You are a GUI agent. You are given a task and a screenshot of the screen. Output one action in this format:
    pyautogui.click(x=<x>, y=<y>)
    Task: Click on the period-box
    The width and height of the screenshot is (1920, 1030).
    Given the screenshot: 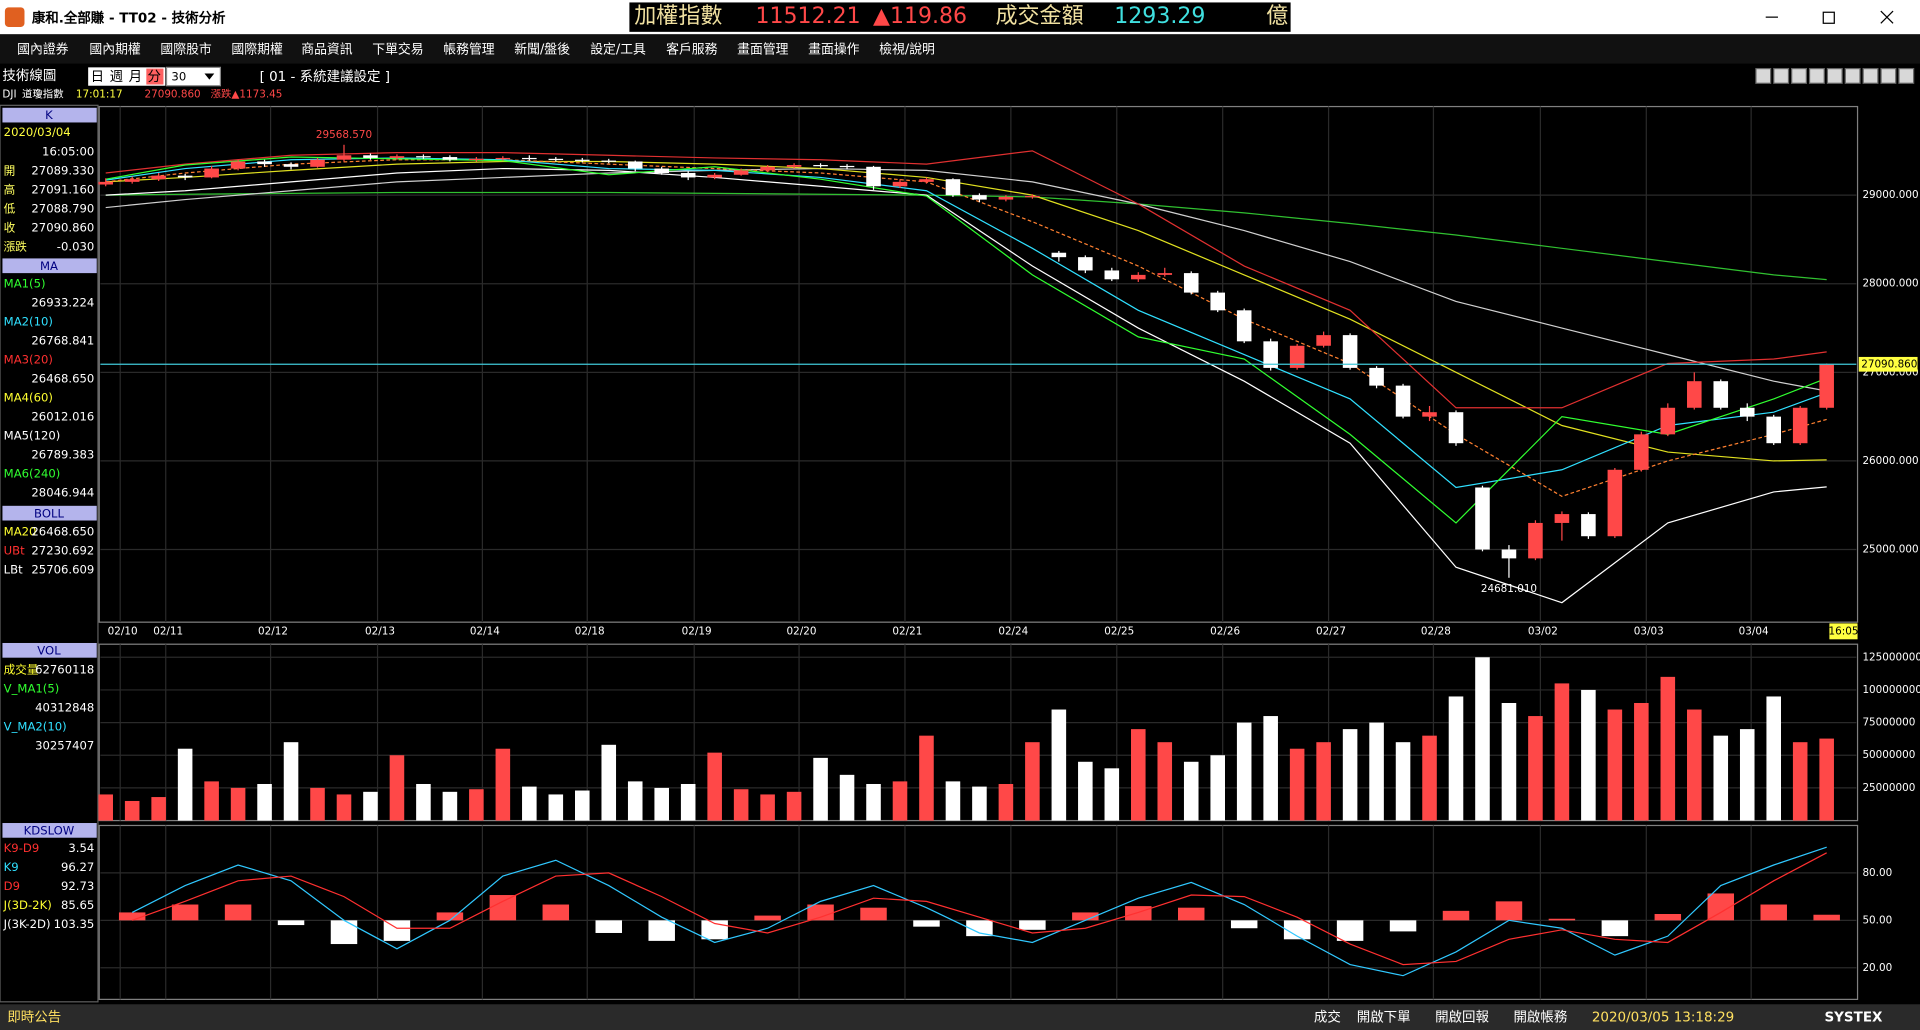 What is the action you would take?
    pyautogui.click(x=127, y=76)
    